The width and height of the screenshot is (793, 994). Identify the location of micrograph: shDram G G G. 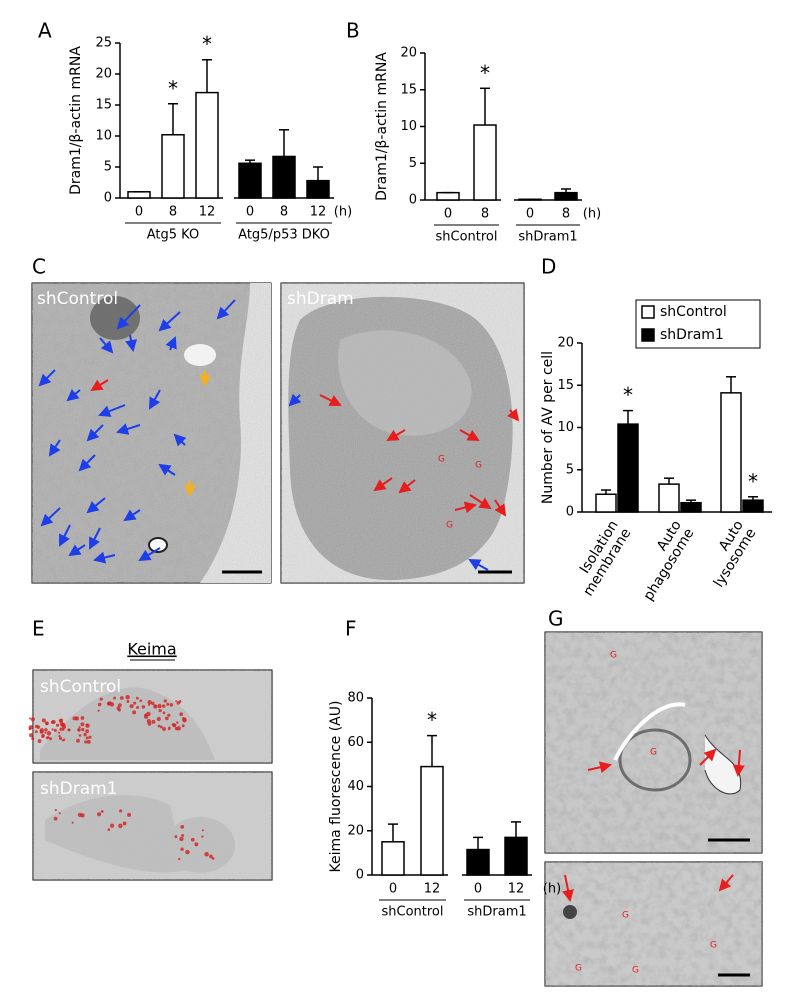
(402, 433).